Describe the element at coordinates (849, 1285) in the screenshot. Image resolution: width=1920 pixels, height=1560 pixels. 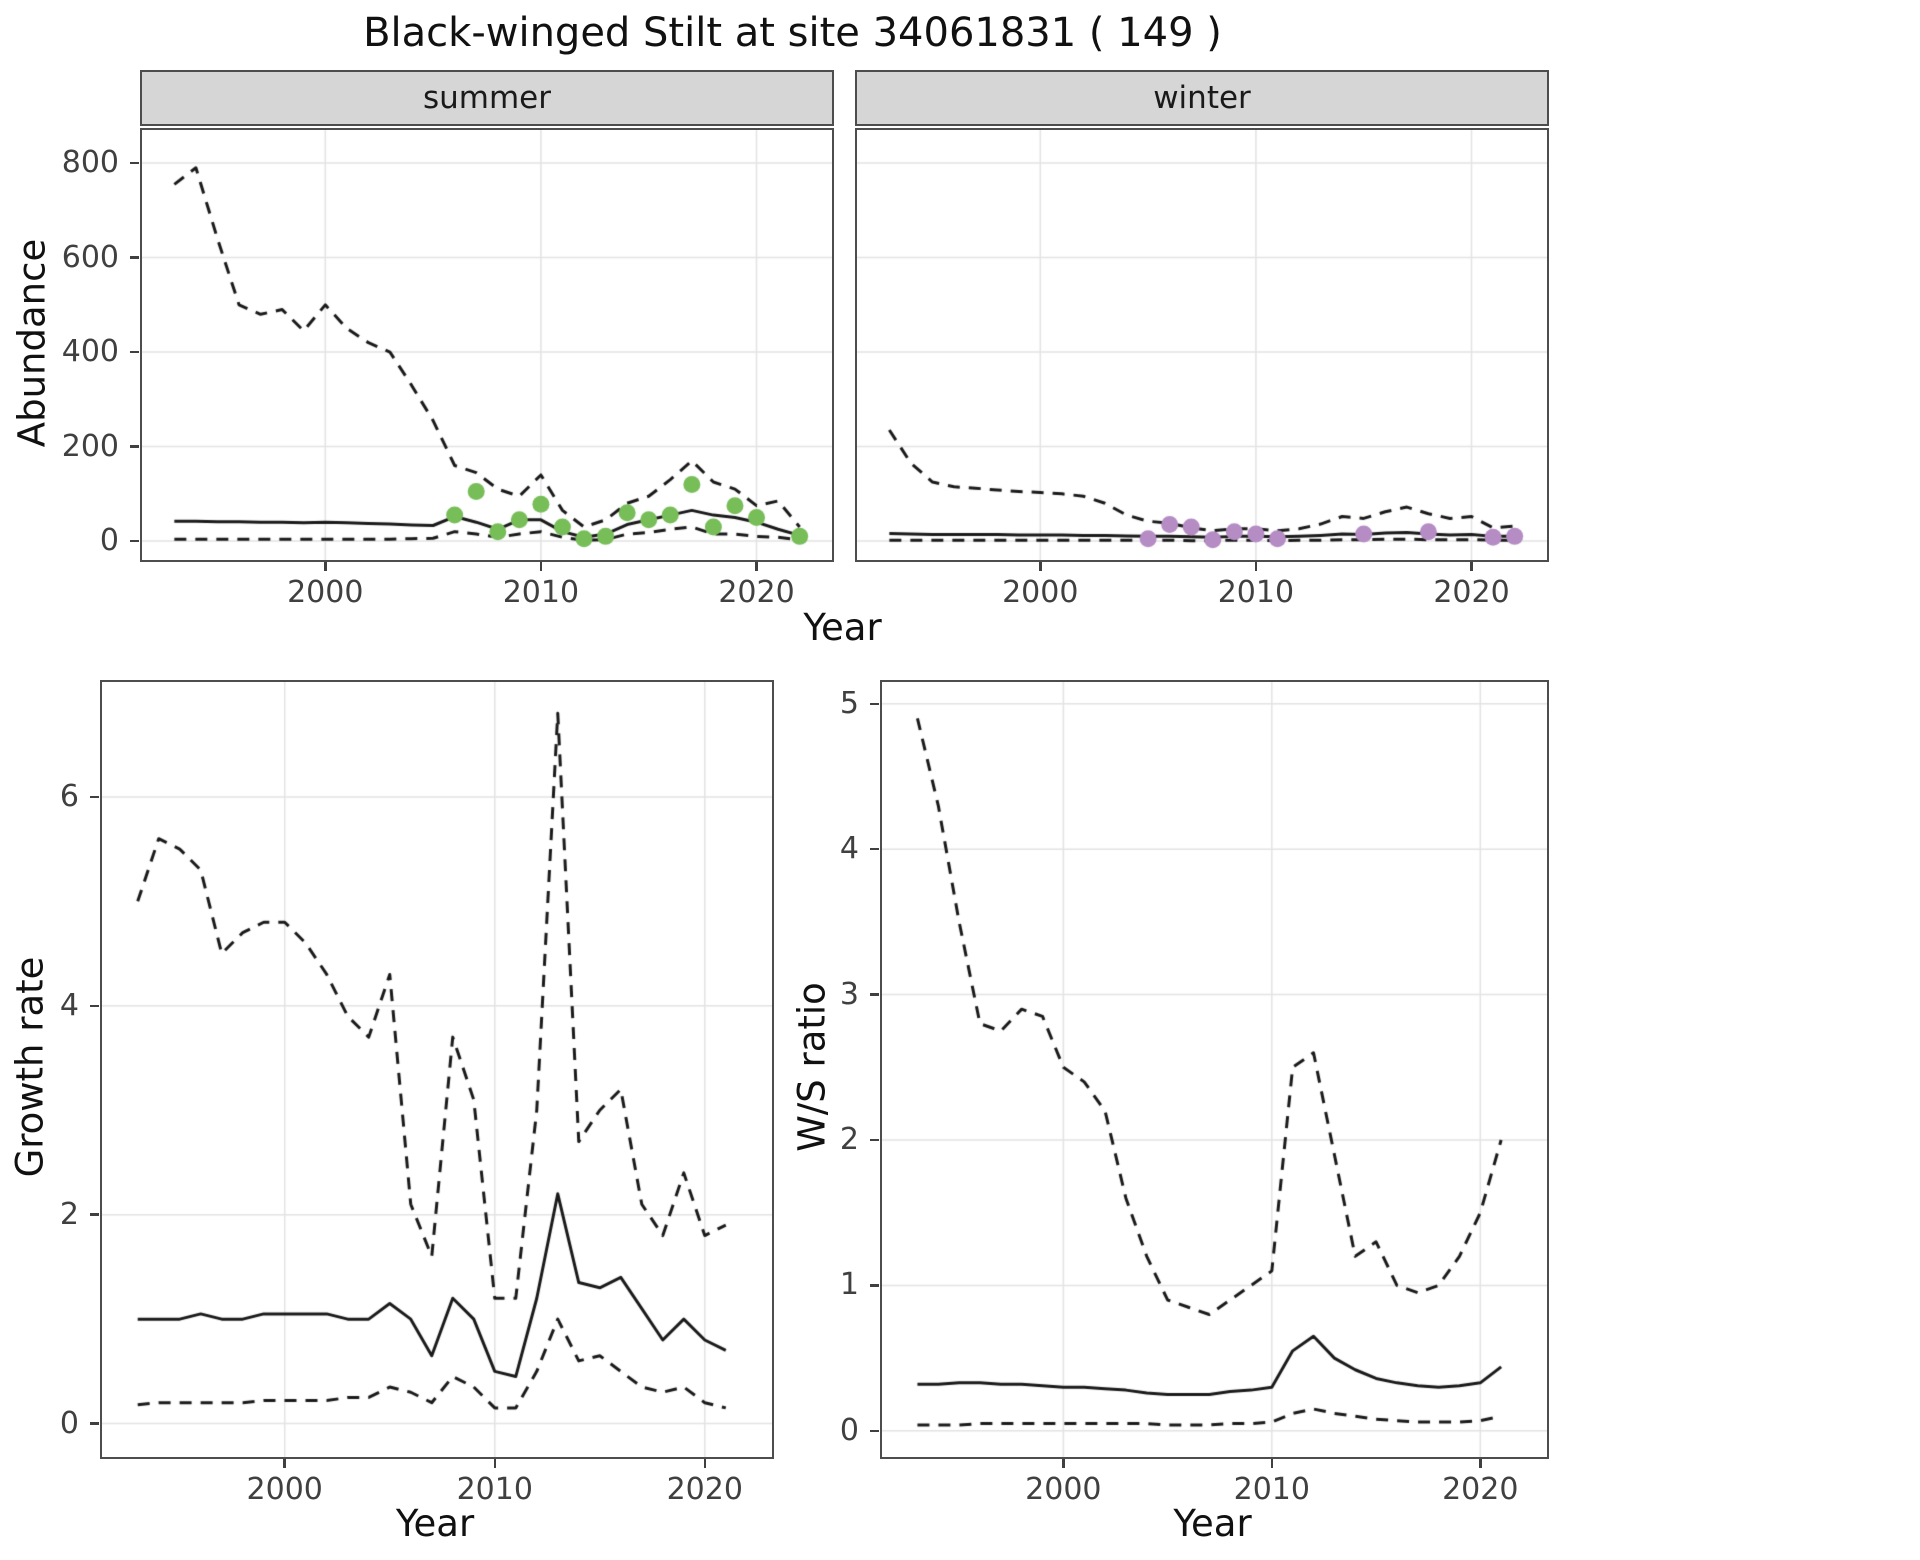
I see `y-tick-label: 1` at that location.